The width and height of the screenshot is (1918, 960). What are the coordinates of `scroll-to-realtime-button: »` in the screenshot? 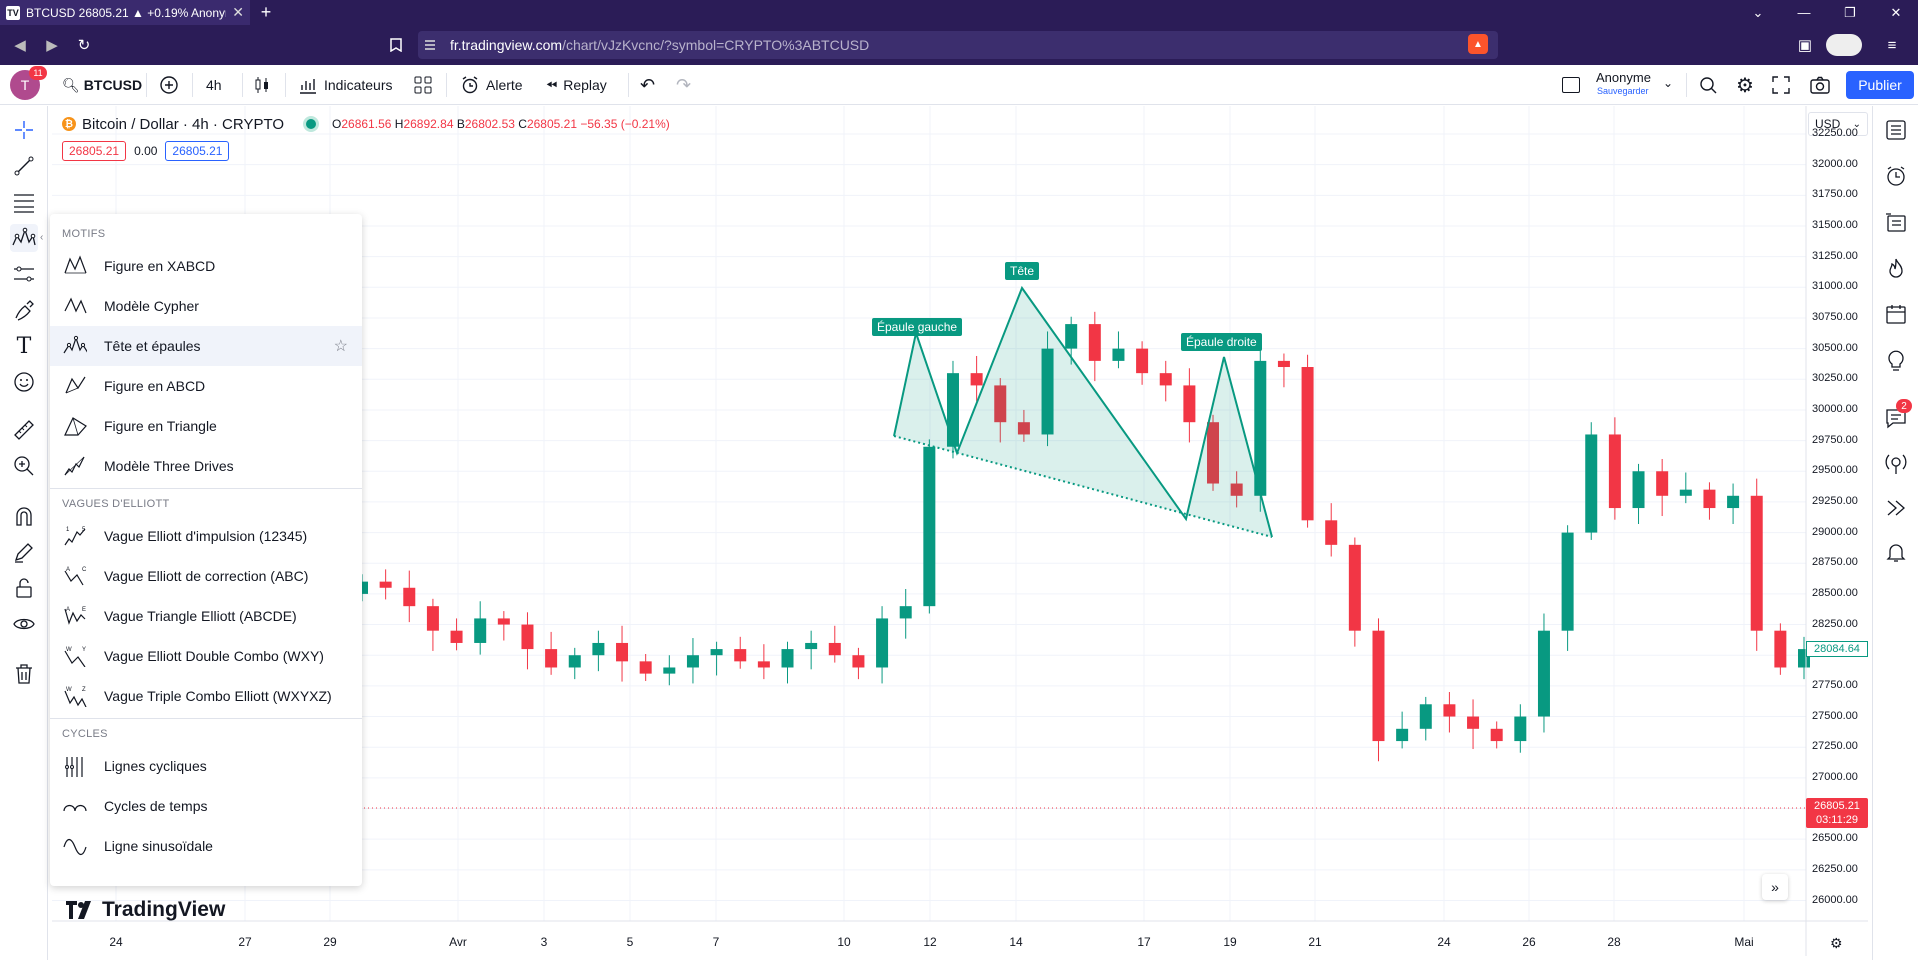 It's located at (1775, 887).